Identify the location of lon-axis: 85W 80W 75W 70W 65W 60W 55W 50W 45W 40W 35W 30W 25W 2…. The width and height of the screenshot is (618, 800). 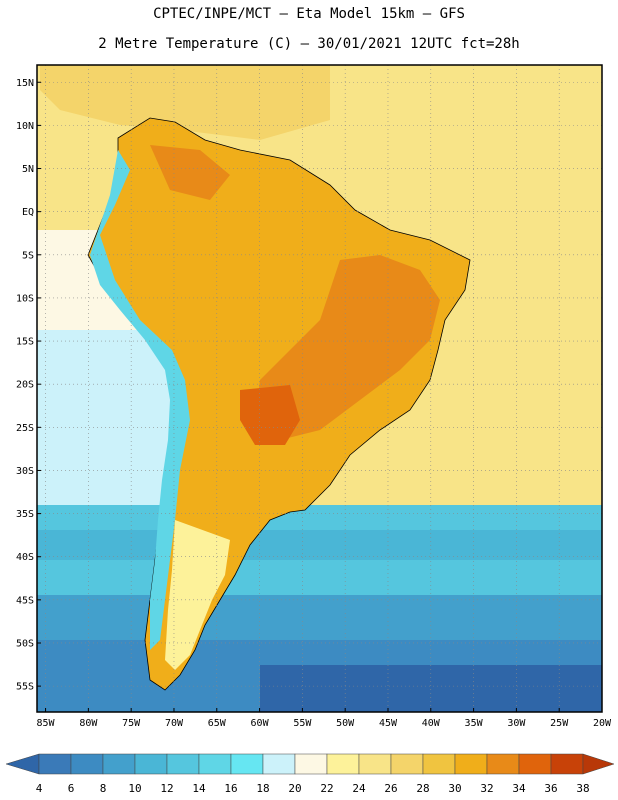
(324, 718).